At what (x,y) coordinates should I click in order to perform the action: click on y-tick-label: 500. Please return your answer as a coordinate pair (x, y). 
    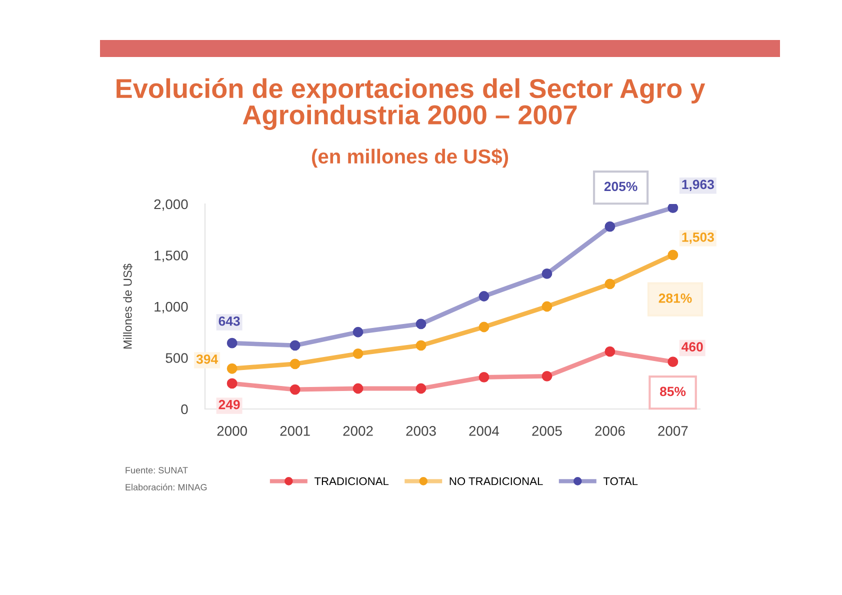
    Looking at the image, I should click on (177, 358).